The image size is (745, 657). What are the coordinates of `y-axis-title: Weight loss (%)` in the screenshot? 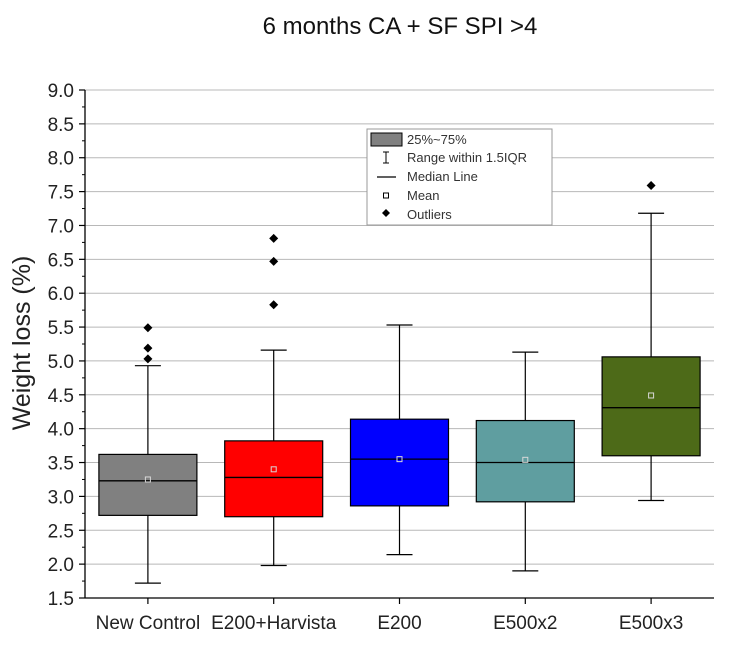 It's located at (22, 343).